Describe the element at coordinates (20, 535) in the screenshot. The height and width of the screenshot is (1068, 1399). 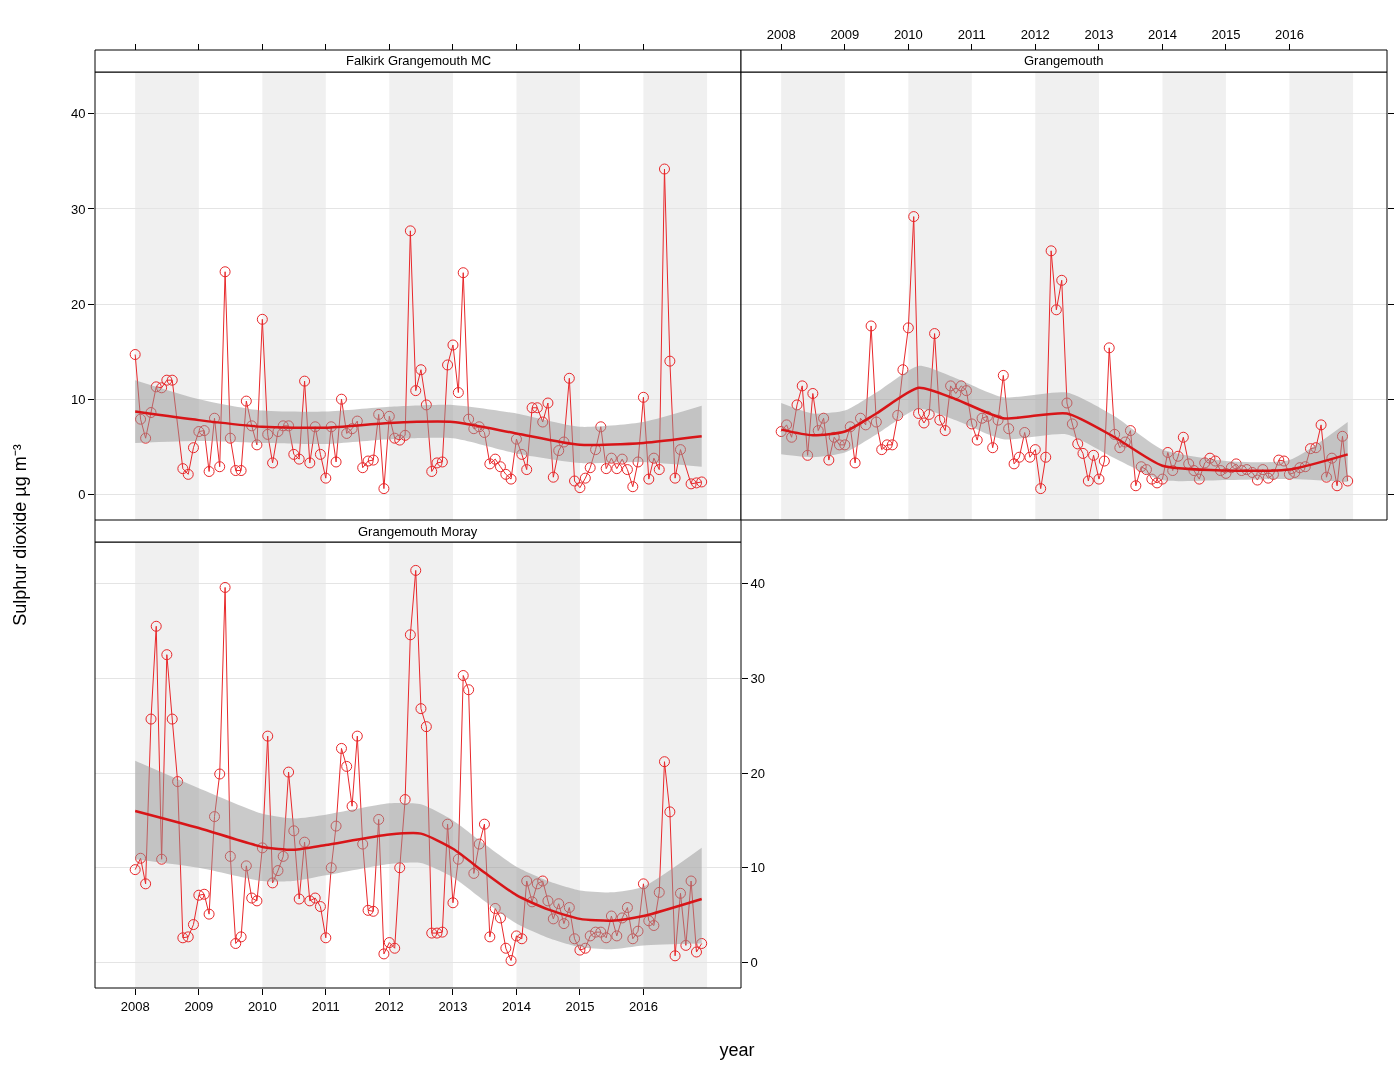
I see `y-axis-title: Sulphur dioxide µg m⁻³` at that location.